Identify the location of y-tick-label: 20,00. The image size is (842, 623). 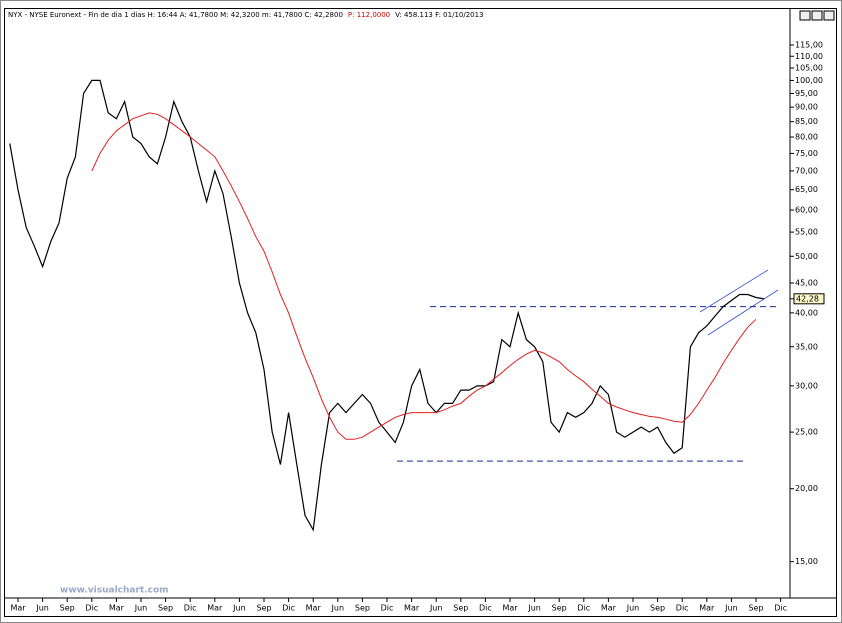
(806, 488).